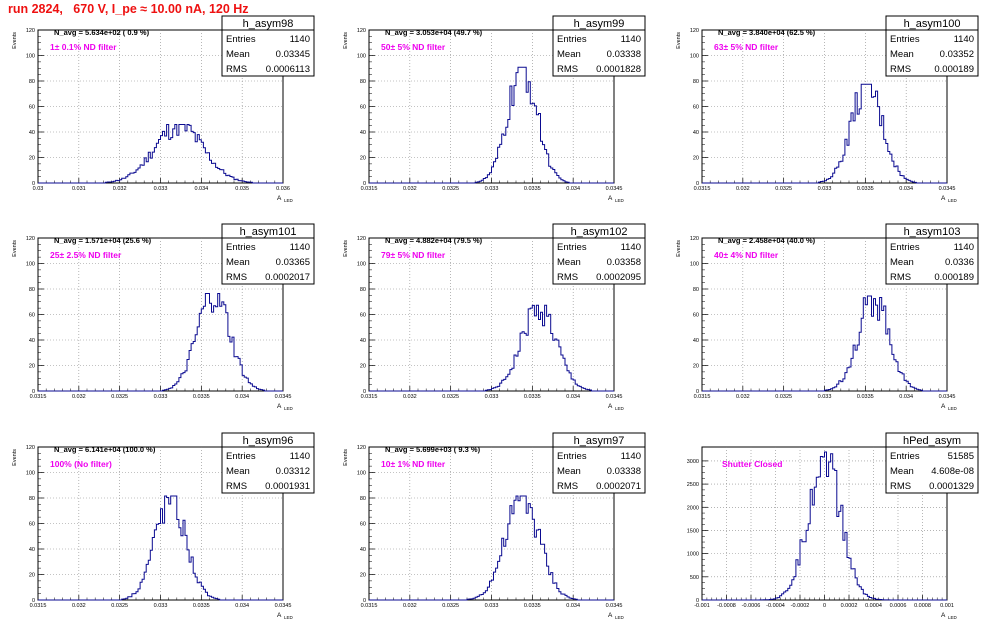 Image resolution: width=996 pixels, height=622 pixels. What do you see at coordinates (693, 508) in the screenshot?
I see `y-tick-label: 2000` at bounding box center [693, 508].